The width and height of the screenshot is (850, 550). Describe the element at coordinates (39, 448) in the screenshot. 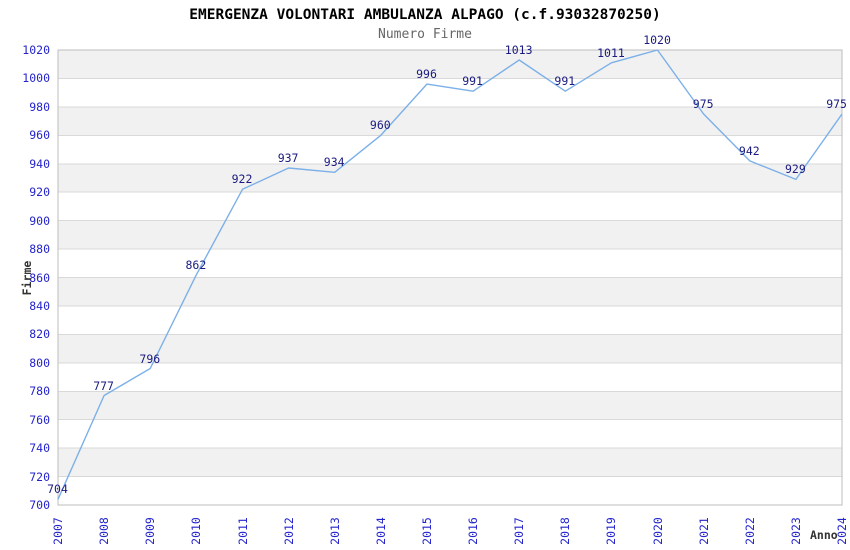

I see `y-tick-label: 740` at that location.